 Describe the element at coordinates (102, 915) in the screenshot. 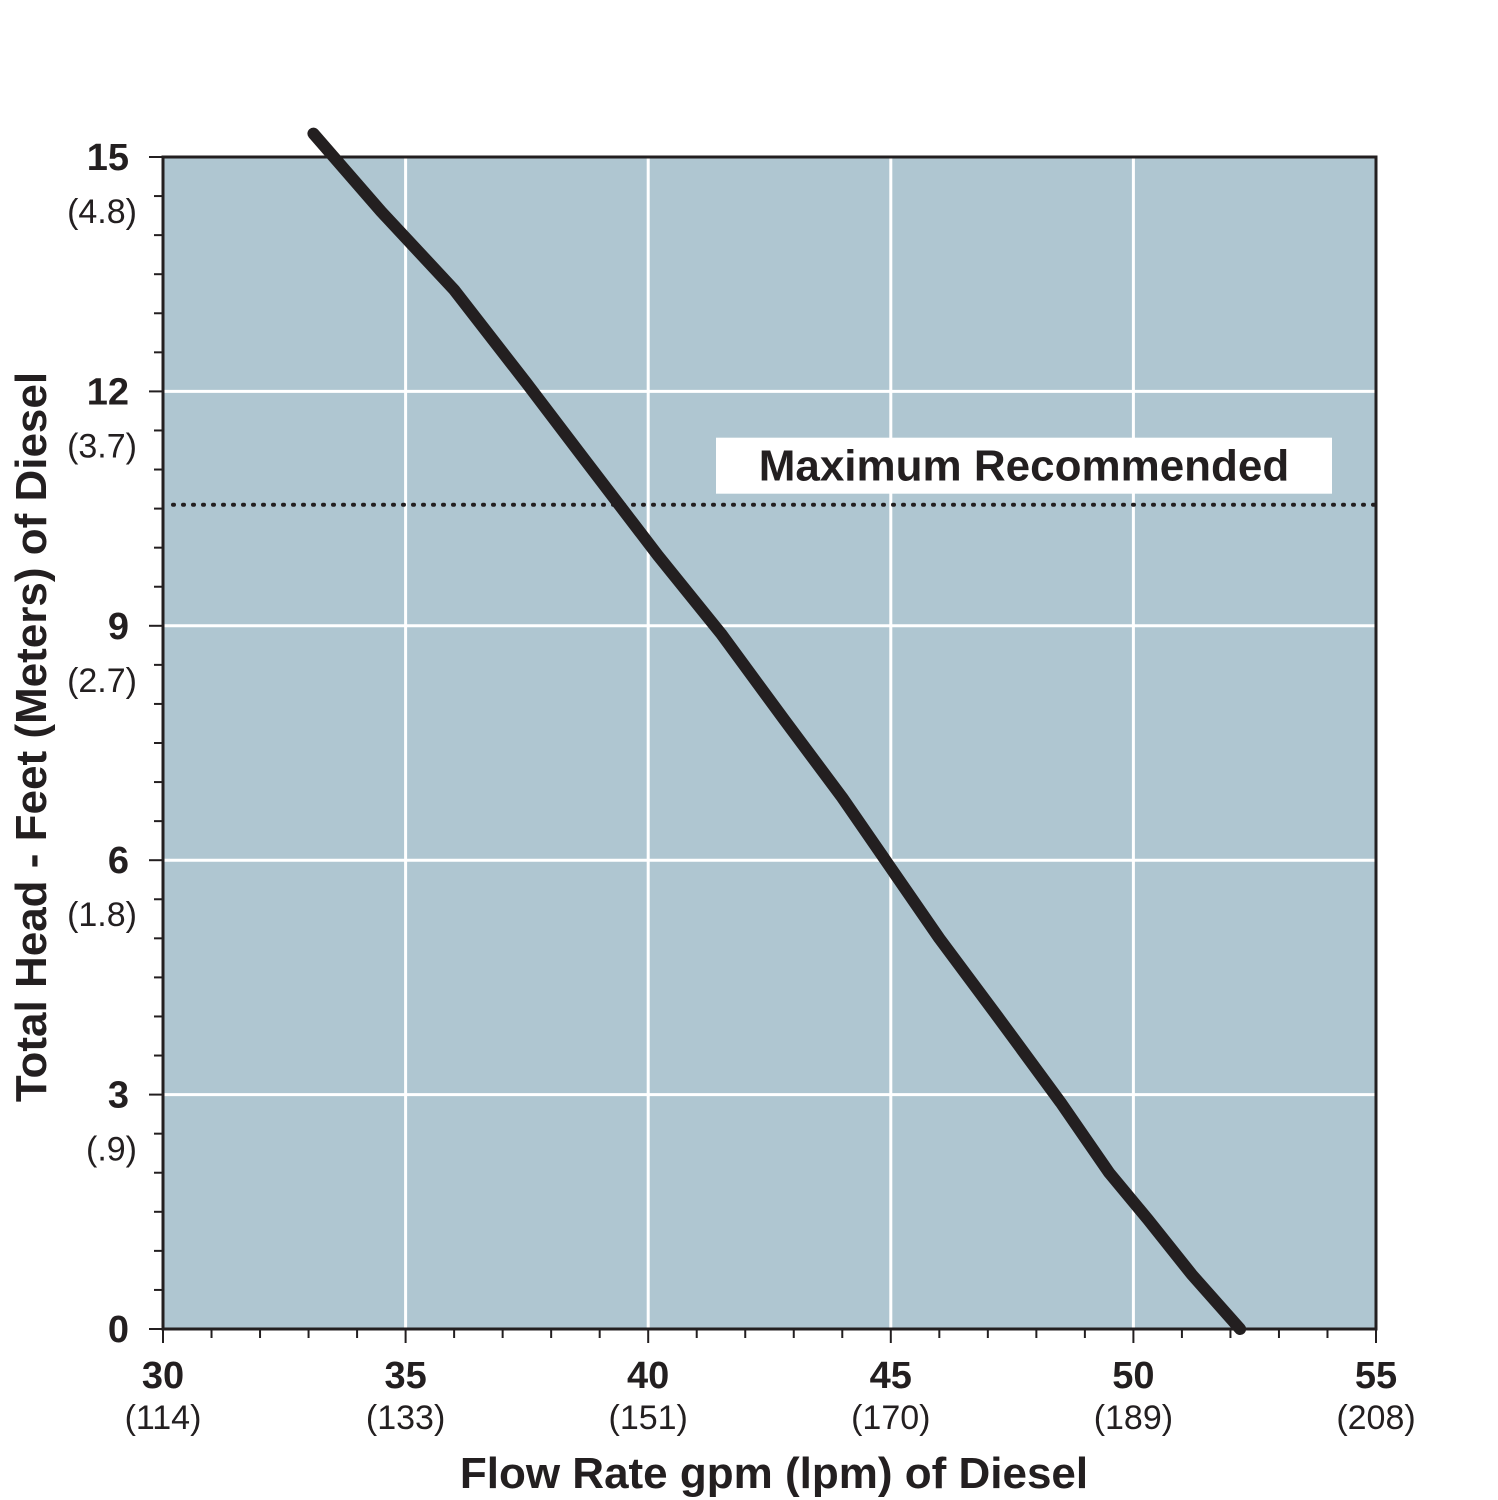

I see `y-tick-sublabel: (1.8)` at that location.